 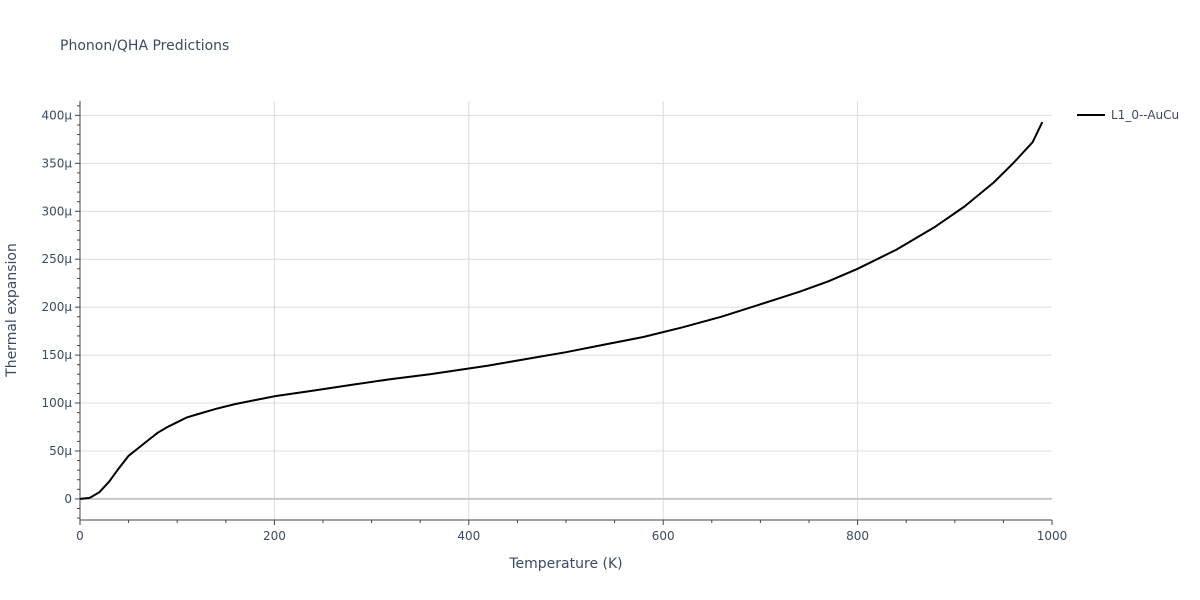 What do you see at coordinates (144, 46) in the screenshot?
I see `chart-title: Phonon/QHA Predictions` at bounding box center [144, 46].